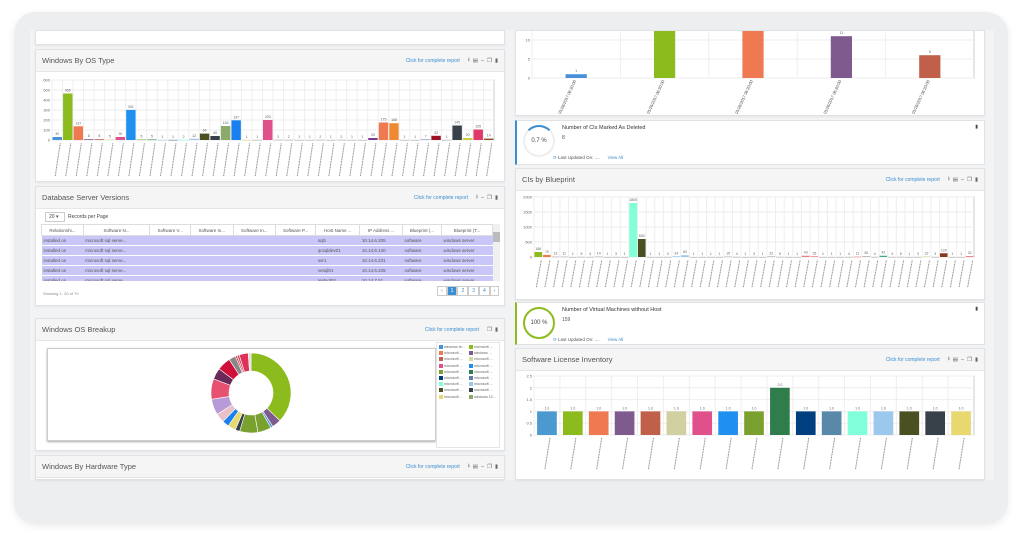 Image resolution: width=1024 pixels, height=535 pixels. I want to click on next-page-button: ›, so click(494, 291).